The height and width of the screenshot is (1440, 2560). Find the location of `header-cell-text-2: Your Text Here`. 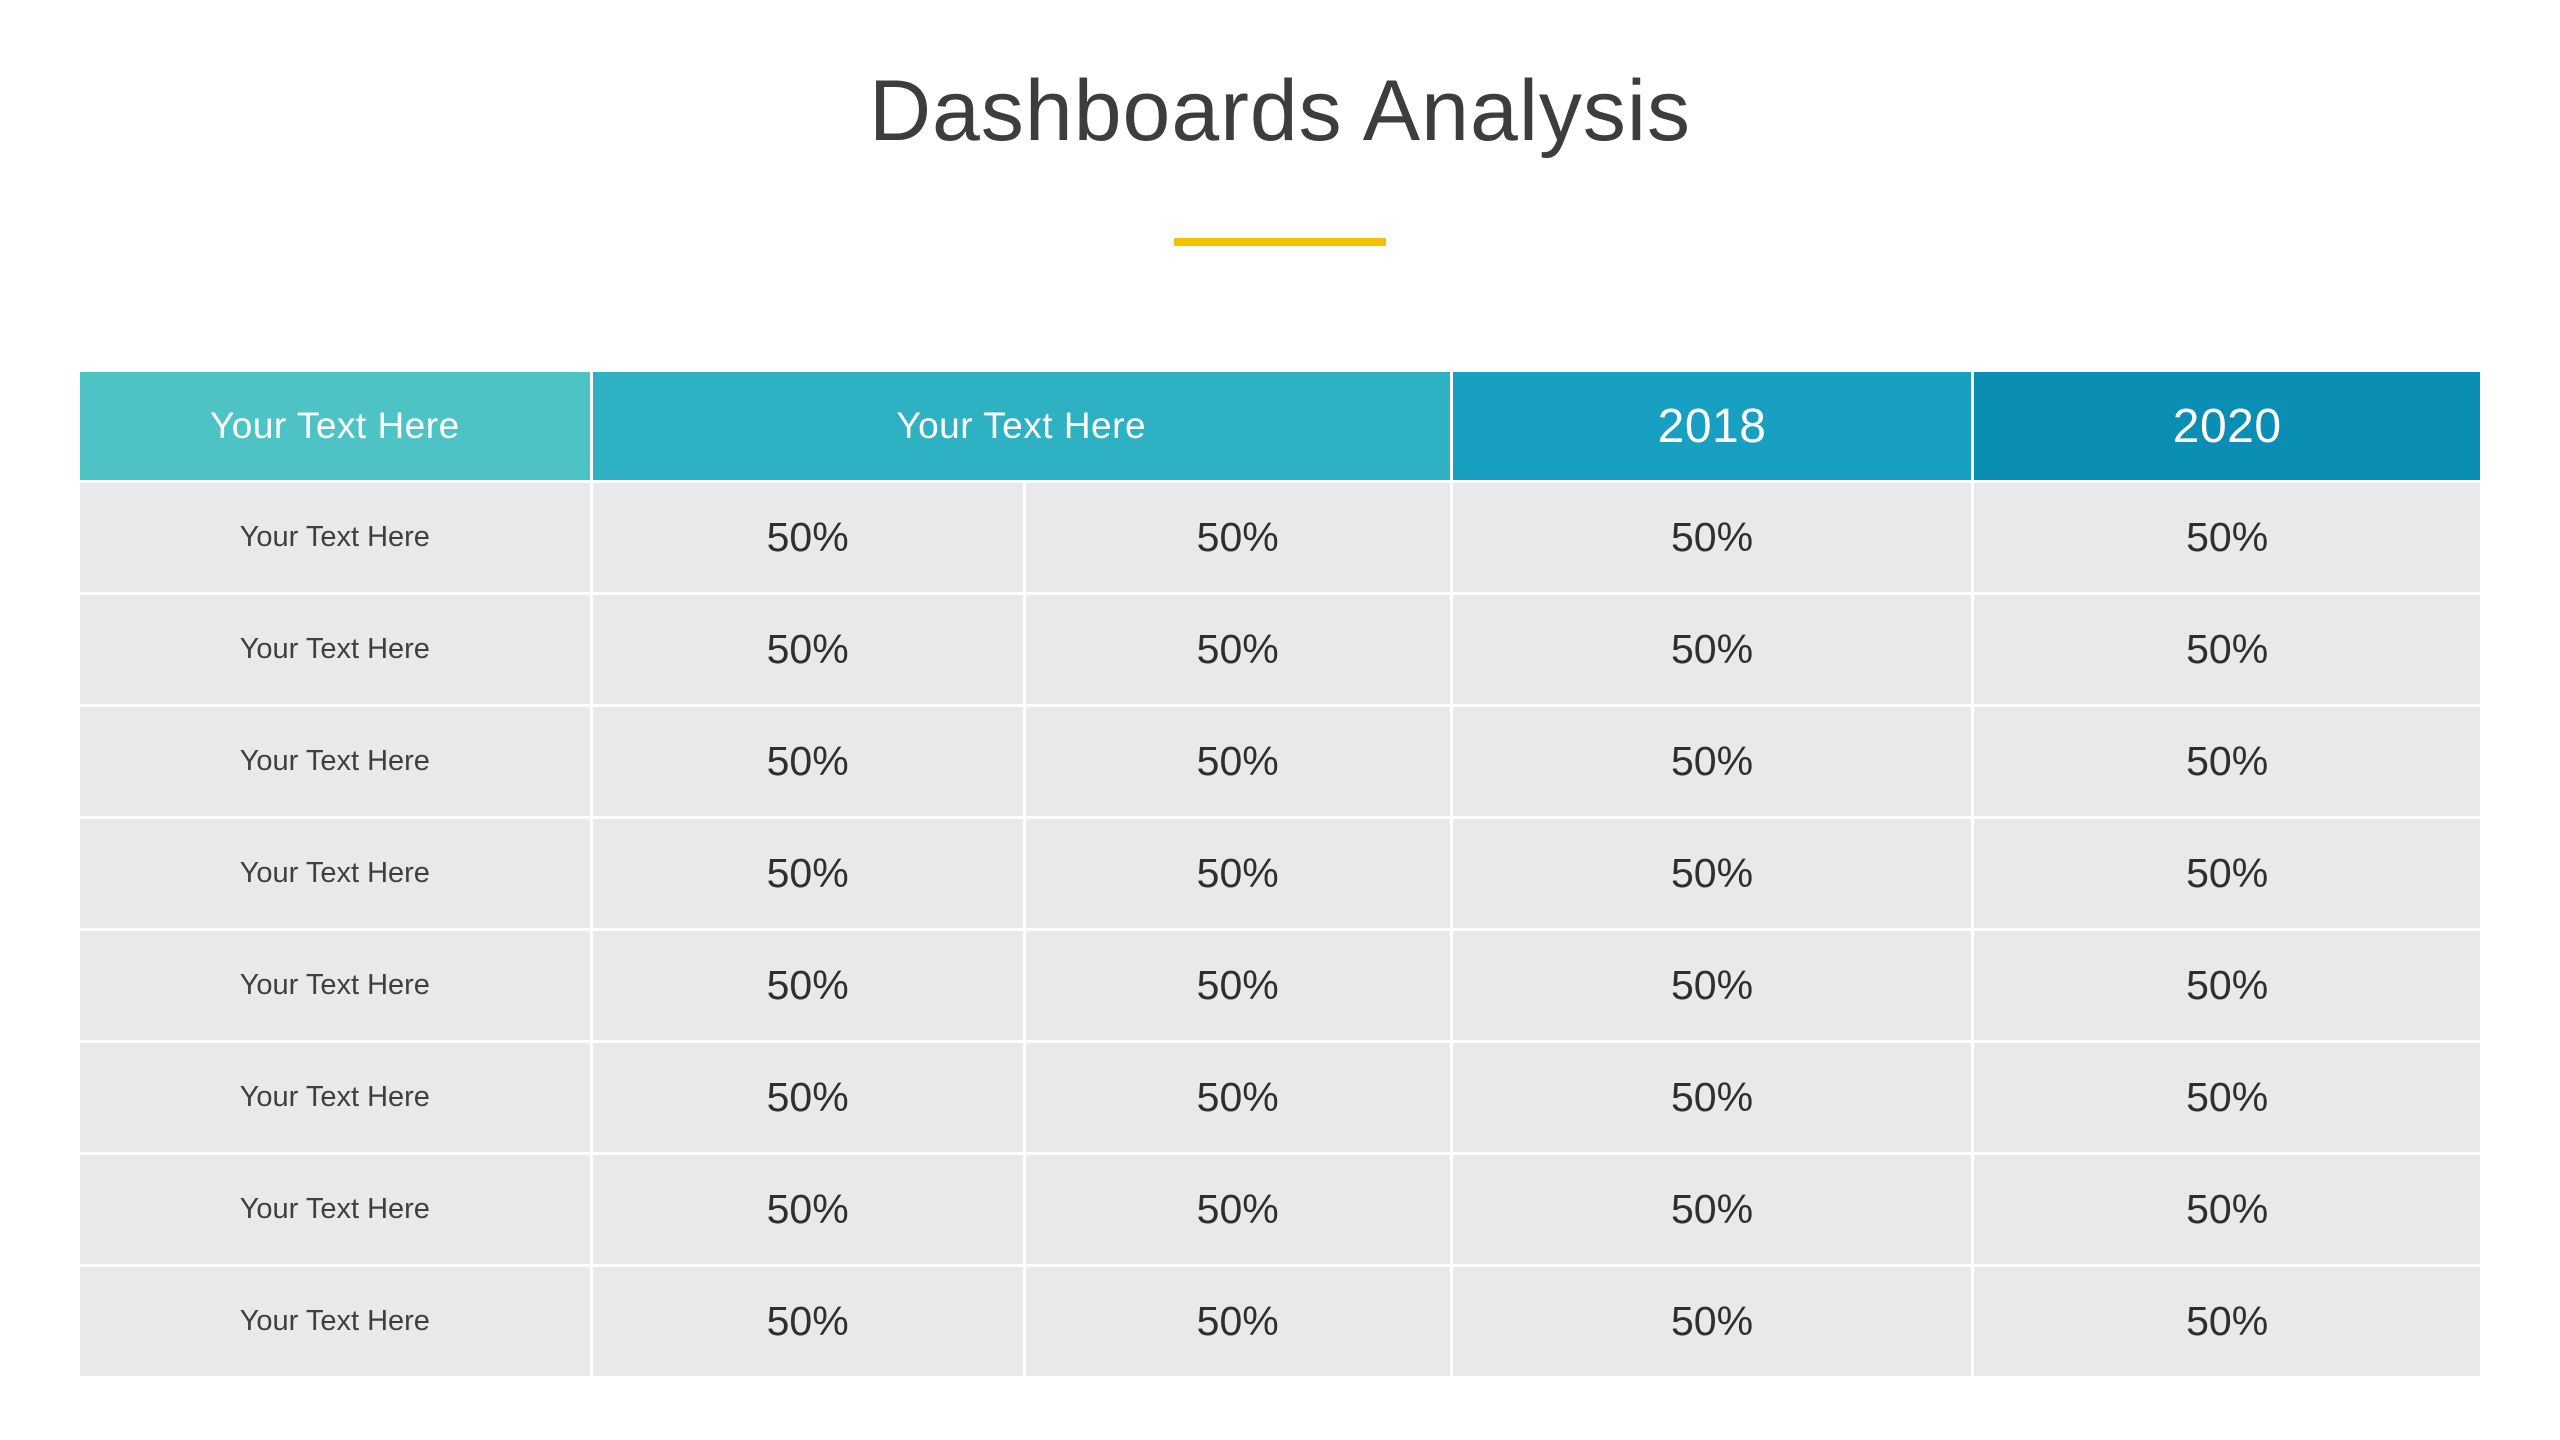

header-cell-text-2: Your Text Here is located at coordinates (1021, 426).